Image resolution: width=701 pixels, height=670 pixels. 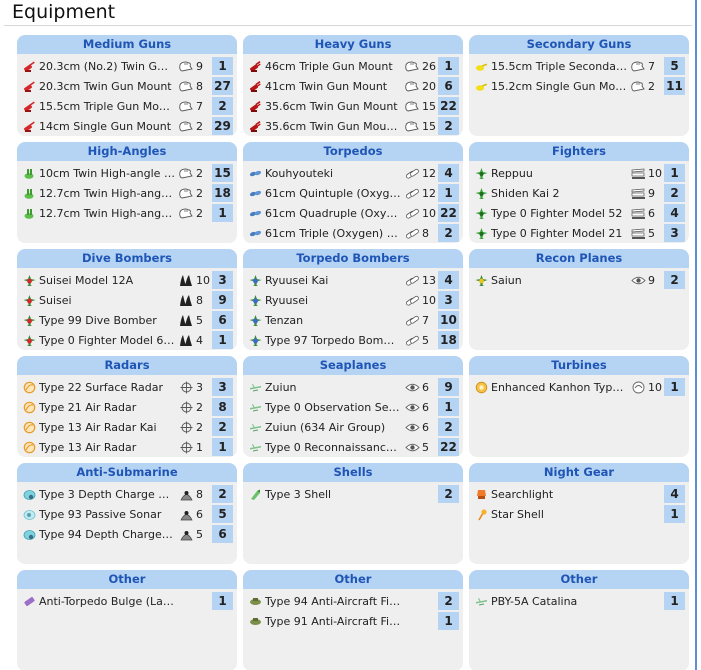 What do you see at coordinates (127, 173) in the screenshot?
I see `equipment-row: 10cm Twin High-angle Gun Mount 2 15` at bounding box center [127, 173].